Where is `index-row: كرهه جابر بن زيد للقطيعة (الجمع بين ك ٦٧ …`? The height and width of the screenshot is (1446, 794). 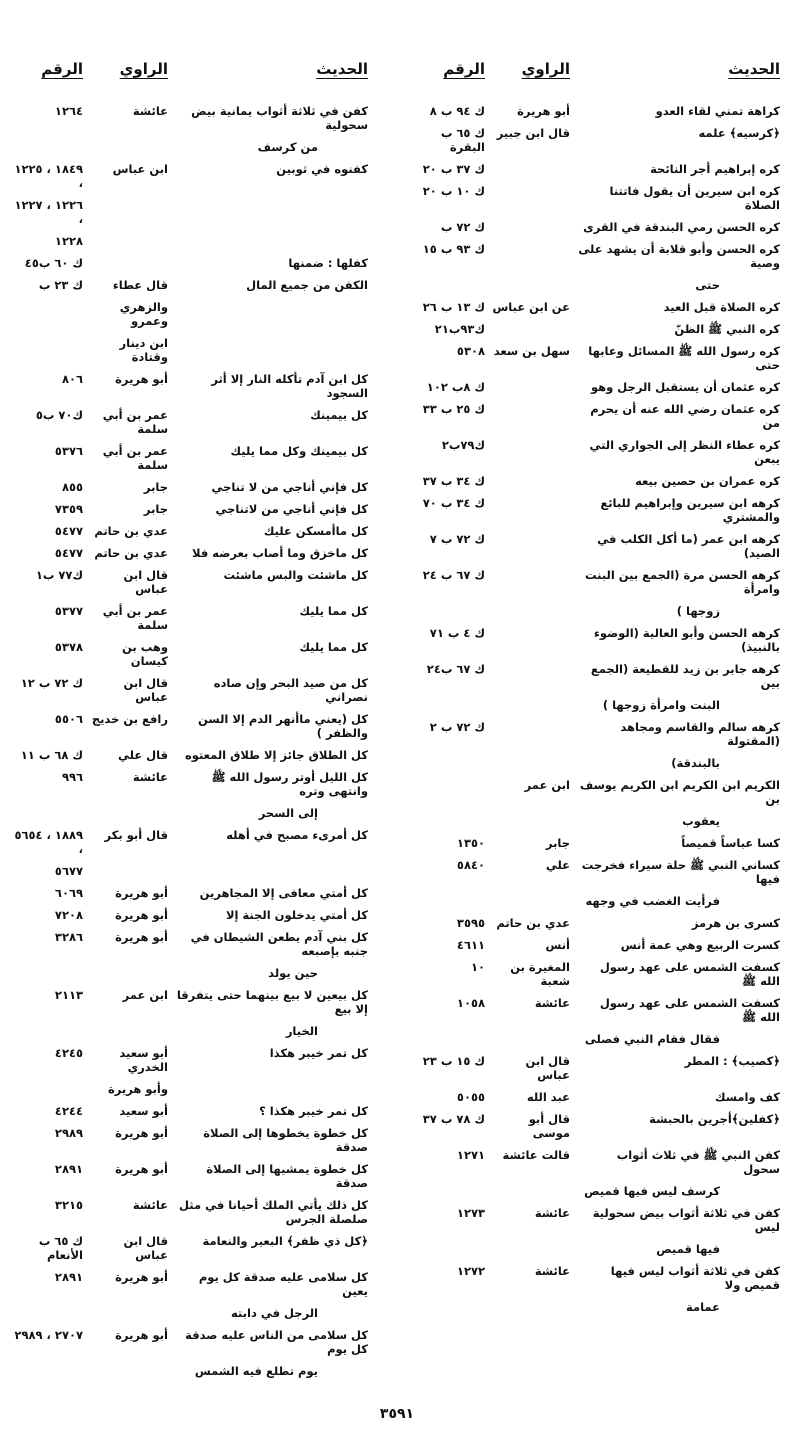
index-row: كرهه جابر بن زيد للقطيعة (الجمع بين ك ٦٧ … is located at coordinates (595, 676).